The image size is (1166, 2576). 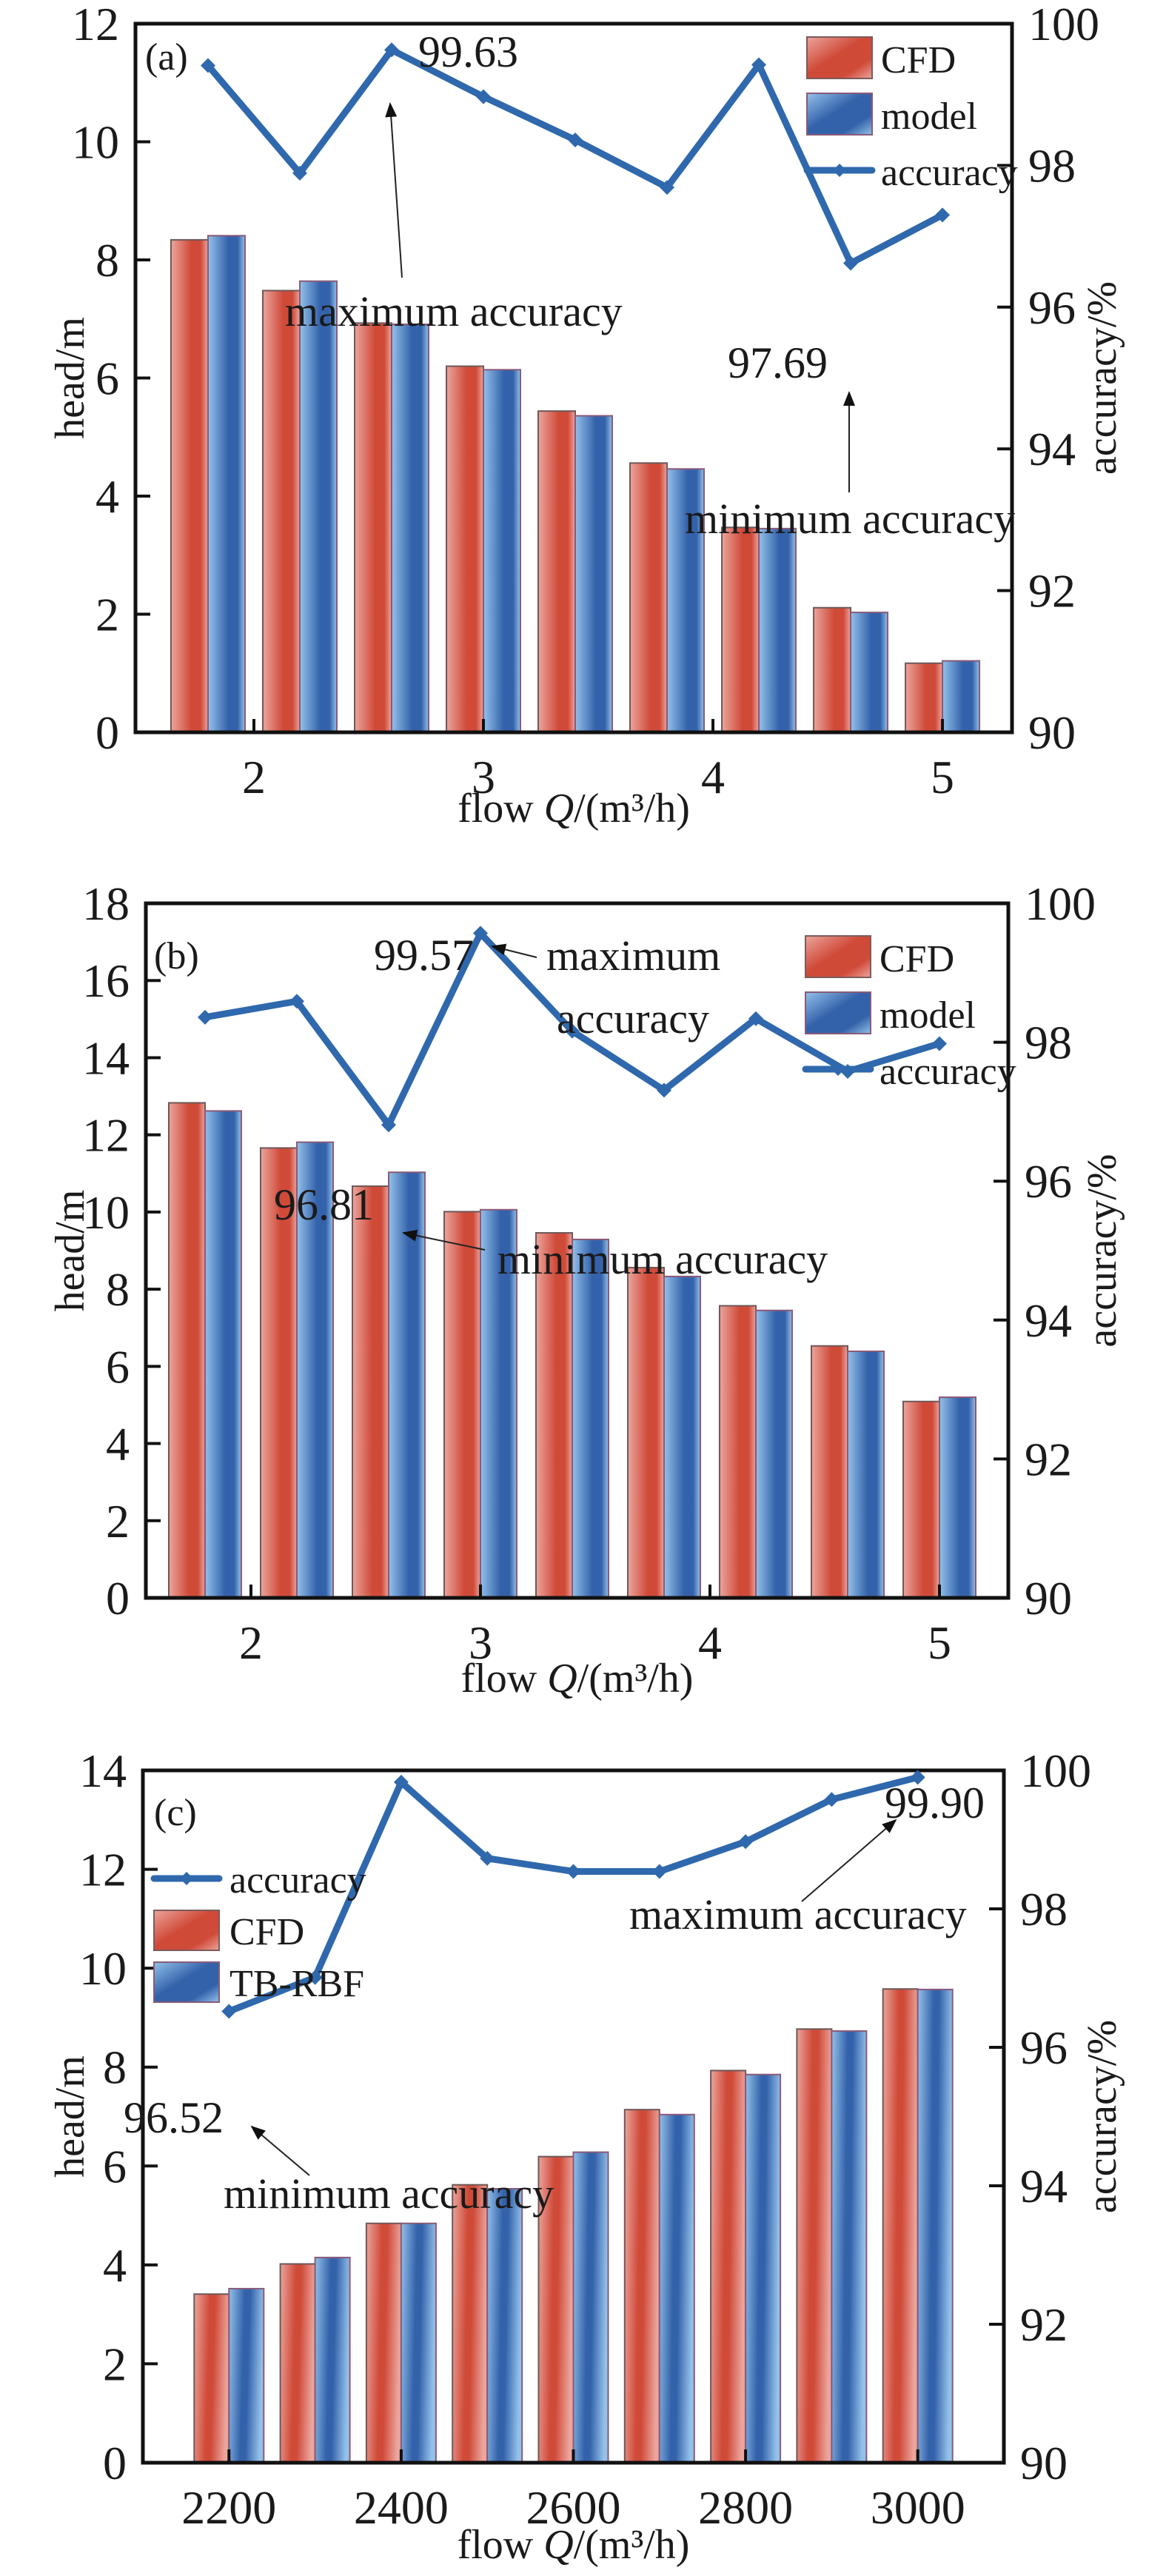 What do you see at coordinates (1048, 1459) in the screenshot?
I see `y2-tick-label: 92` at bounding box center [1048, 1459].